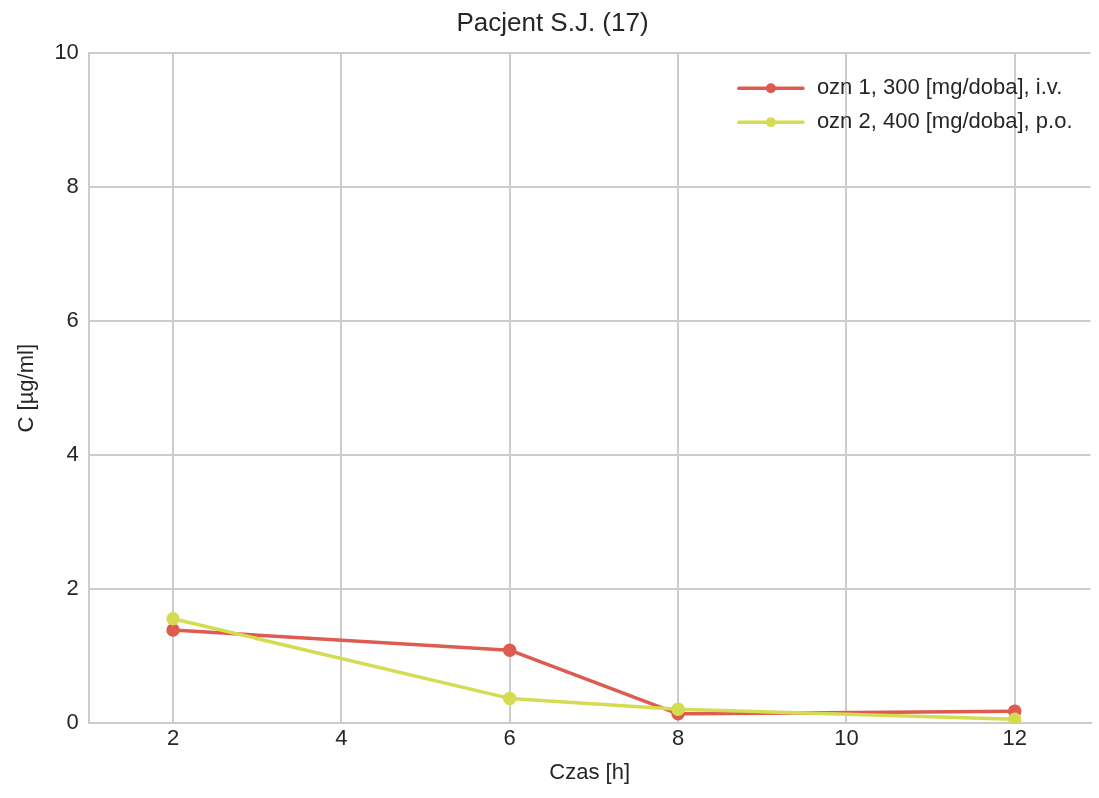 The width and height of the screenshot is (1099, 798). Describe the element at coordinates (72, 320) in the screenshot. I see `y-tick-label: 6` at that location.